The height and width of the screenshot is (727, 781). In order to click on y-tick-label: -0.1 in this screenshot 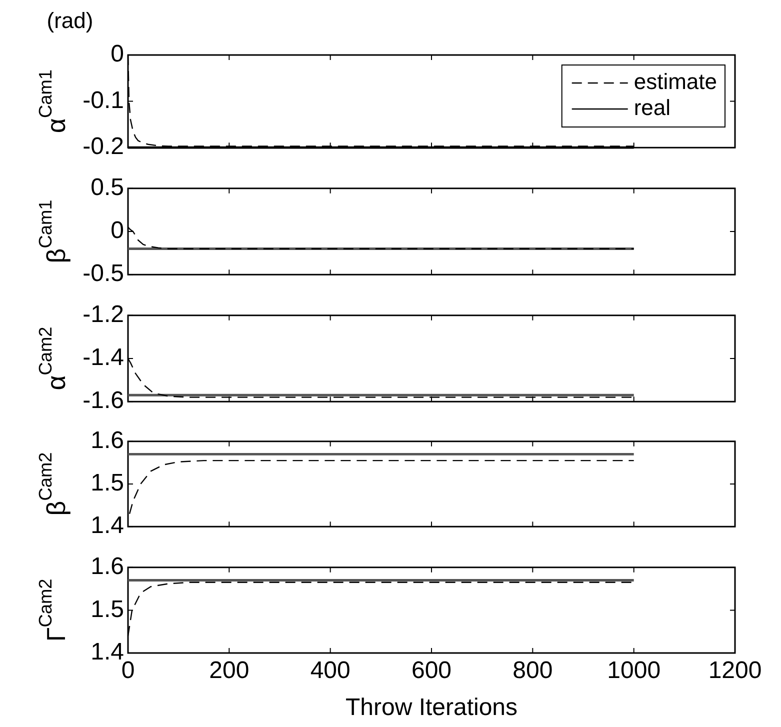, I will do `click(103, 100)`.